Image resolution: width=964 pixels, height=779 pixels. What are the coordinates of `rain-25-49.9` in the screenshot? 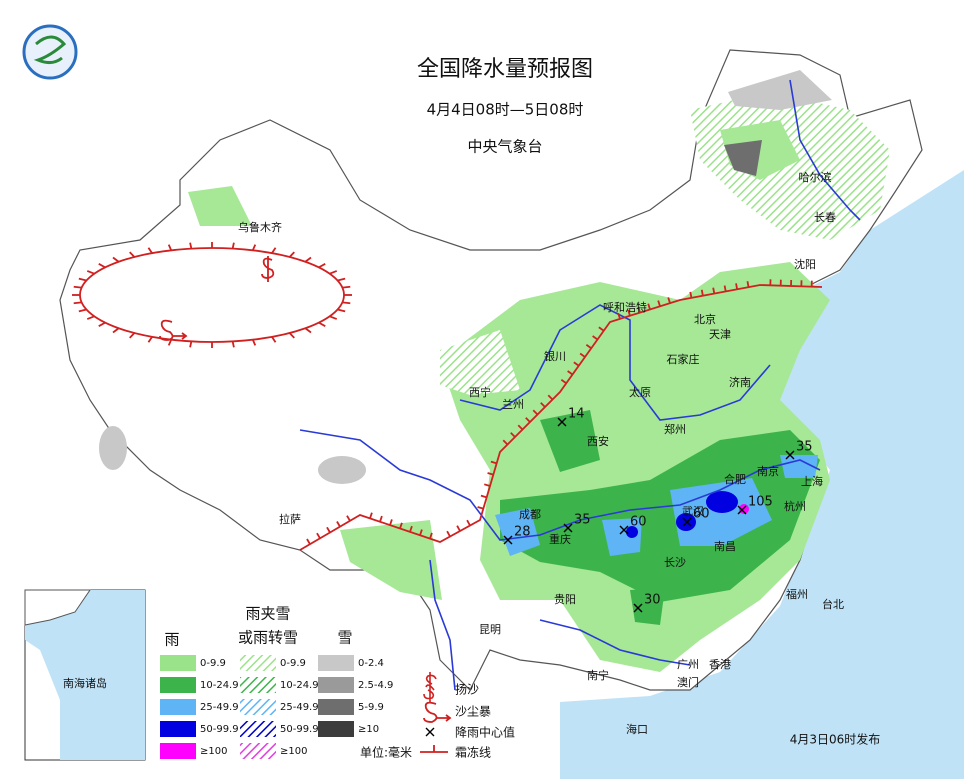 It's located at (517, 532).